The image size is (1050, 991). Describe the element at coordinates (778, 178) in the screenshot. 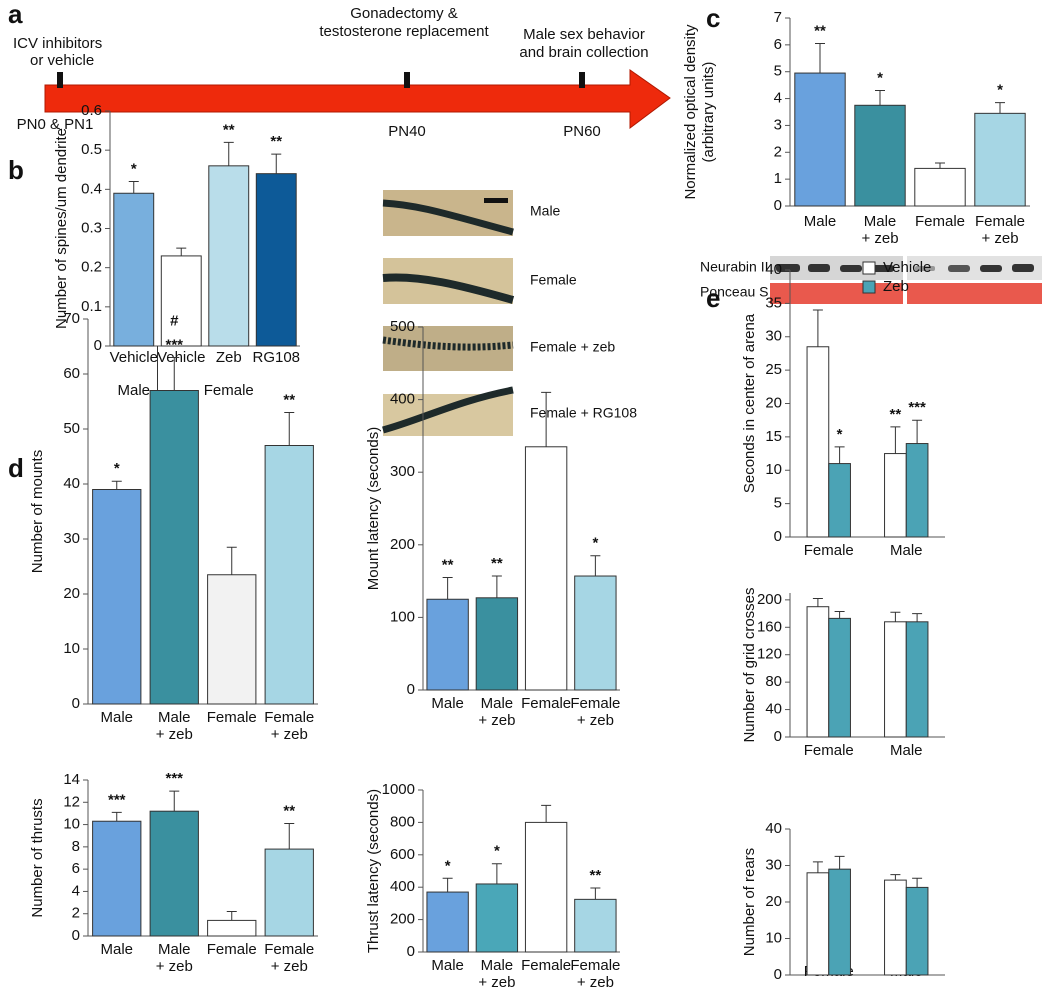

I see `y-tick-label: 1` at that location.